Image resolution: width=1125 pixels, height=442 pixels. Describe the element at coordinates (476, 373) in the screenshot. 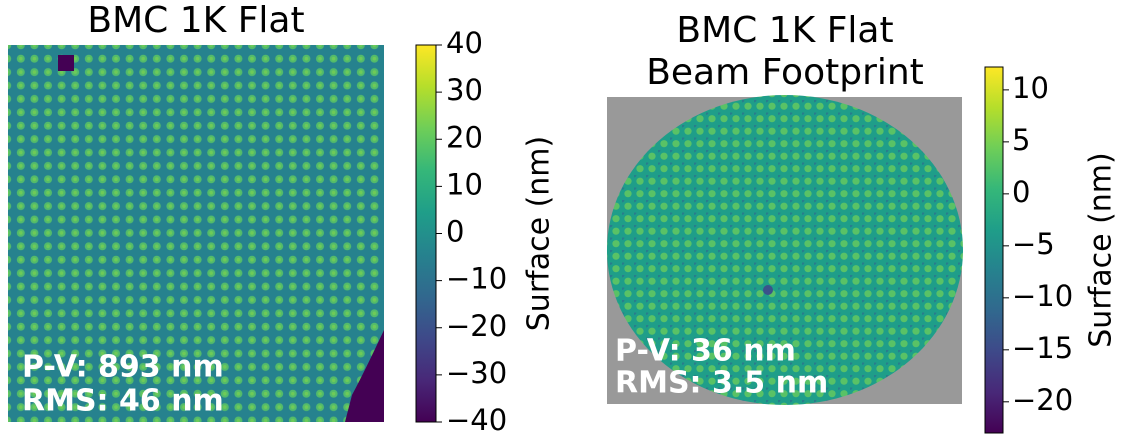

I see `colorbar-tick-label: −30` at that location.